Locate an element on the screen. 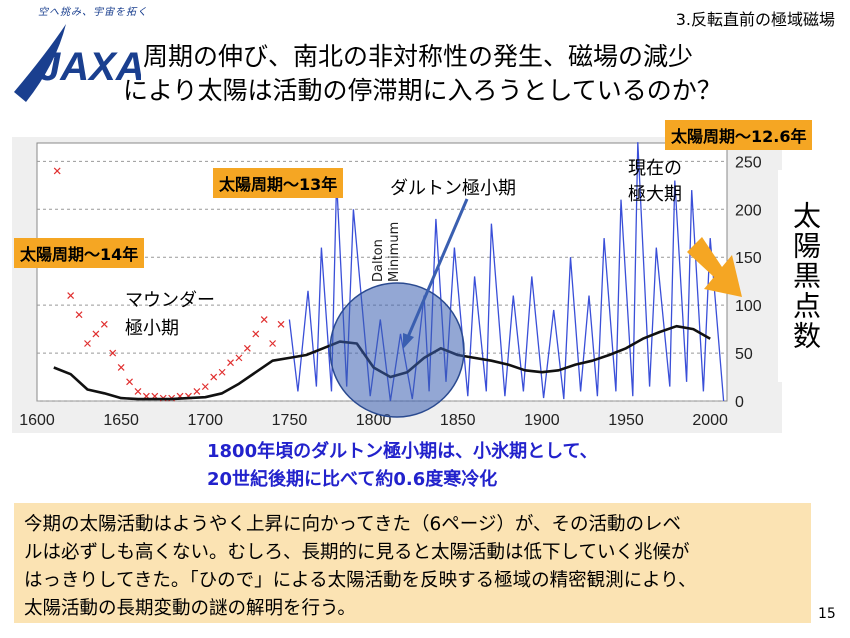 This screenshot has height=638, width=850. page-number: 15 is located at coordinates (827, 614).